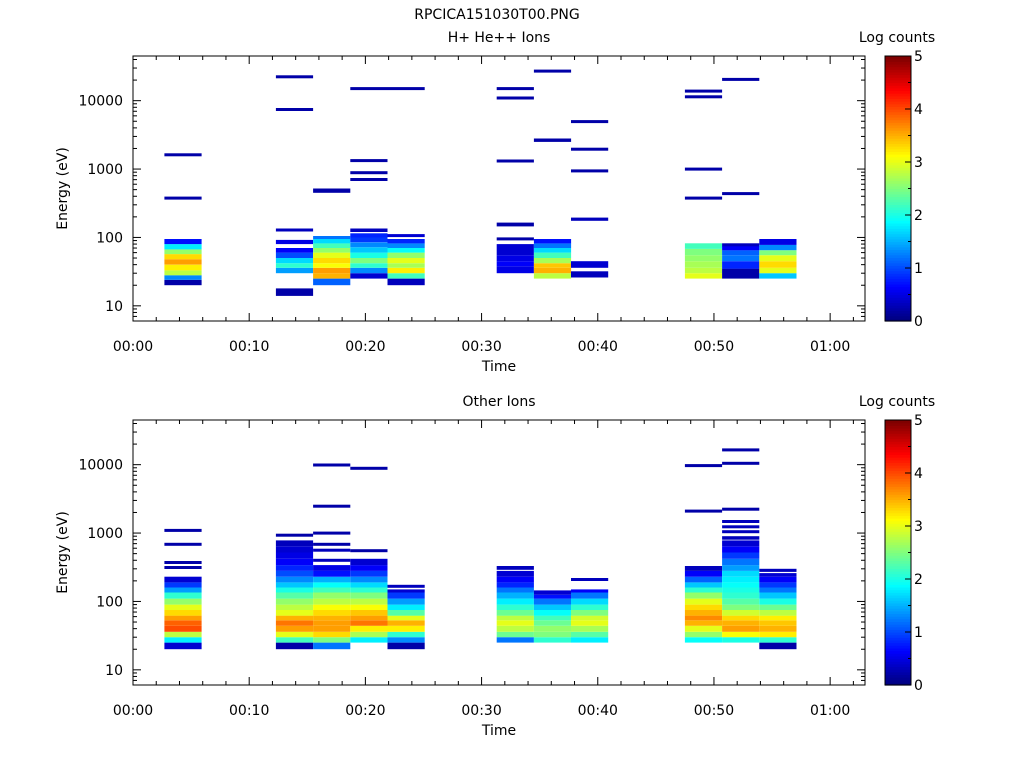  Describe the element at coordinates (105, 534) in the screenshot. I see `y-tick-label: 1000` at that location.